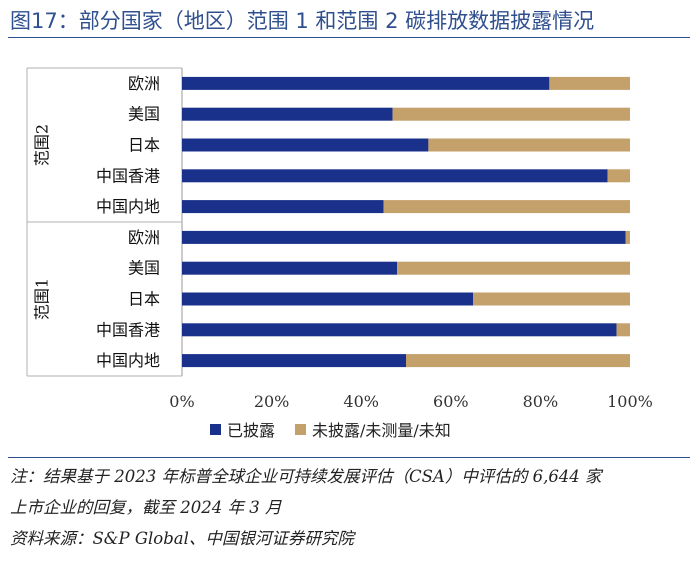 This screenshot has width=700, height=572. Describe the element at coordinates (215, 429) in the screenshot. I see `legend-swatch-disclosed` at that location.